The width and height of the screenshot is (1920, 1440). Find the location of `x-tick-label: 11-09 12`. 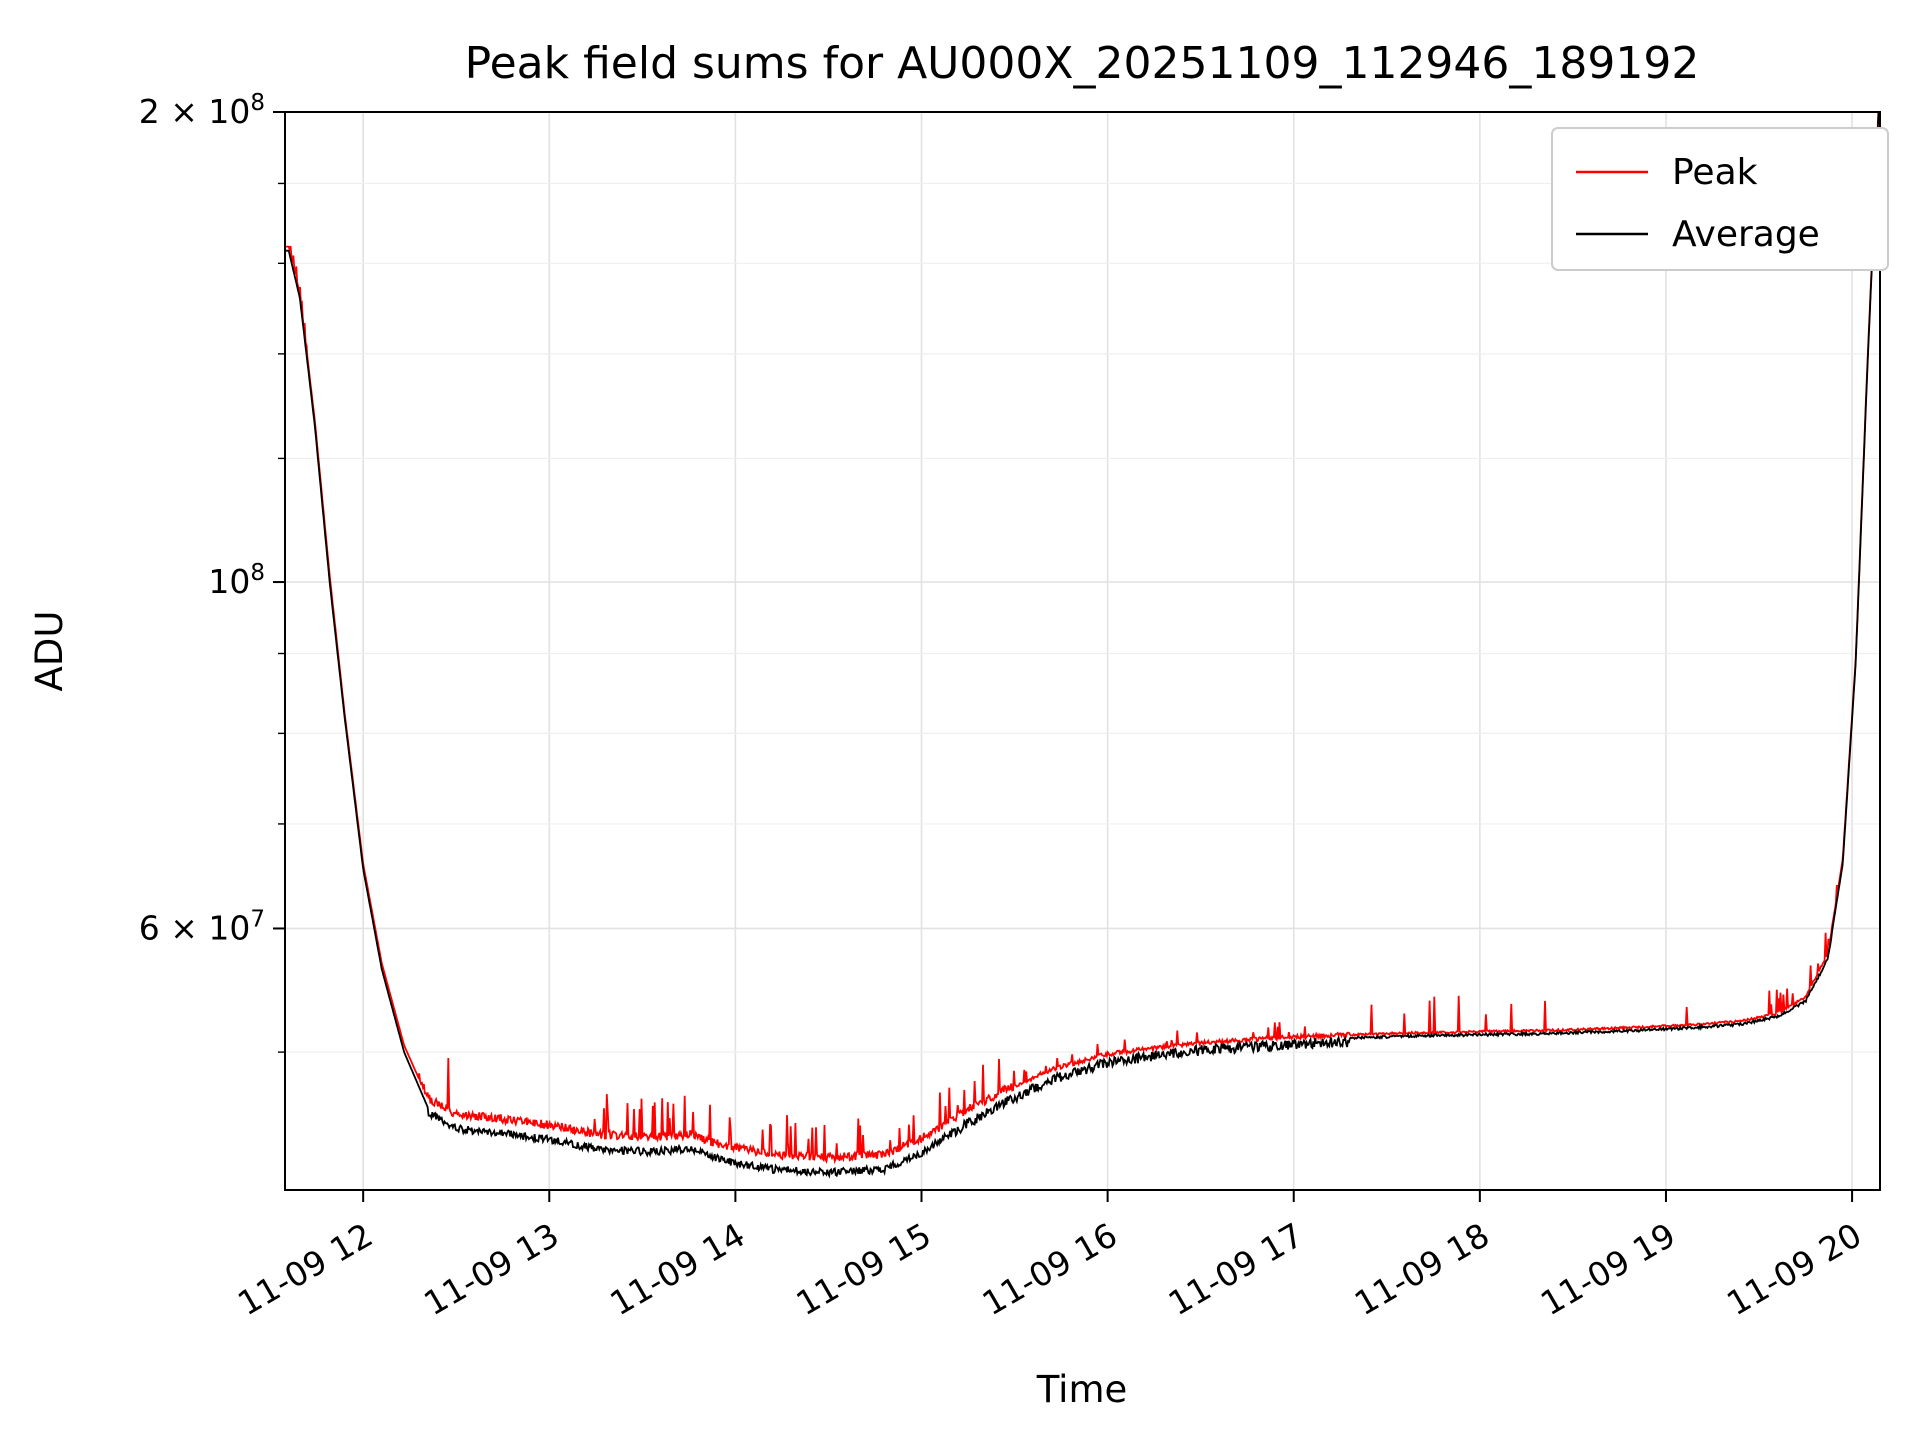

x-tick-label: 11-09 12 is located at coordinates (305, 1269).